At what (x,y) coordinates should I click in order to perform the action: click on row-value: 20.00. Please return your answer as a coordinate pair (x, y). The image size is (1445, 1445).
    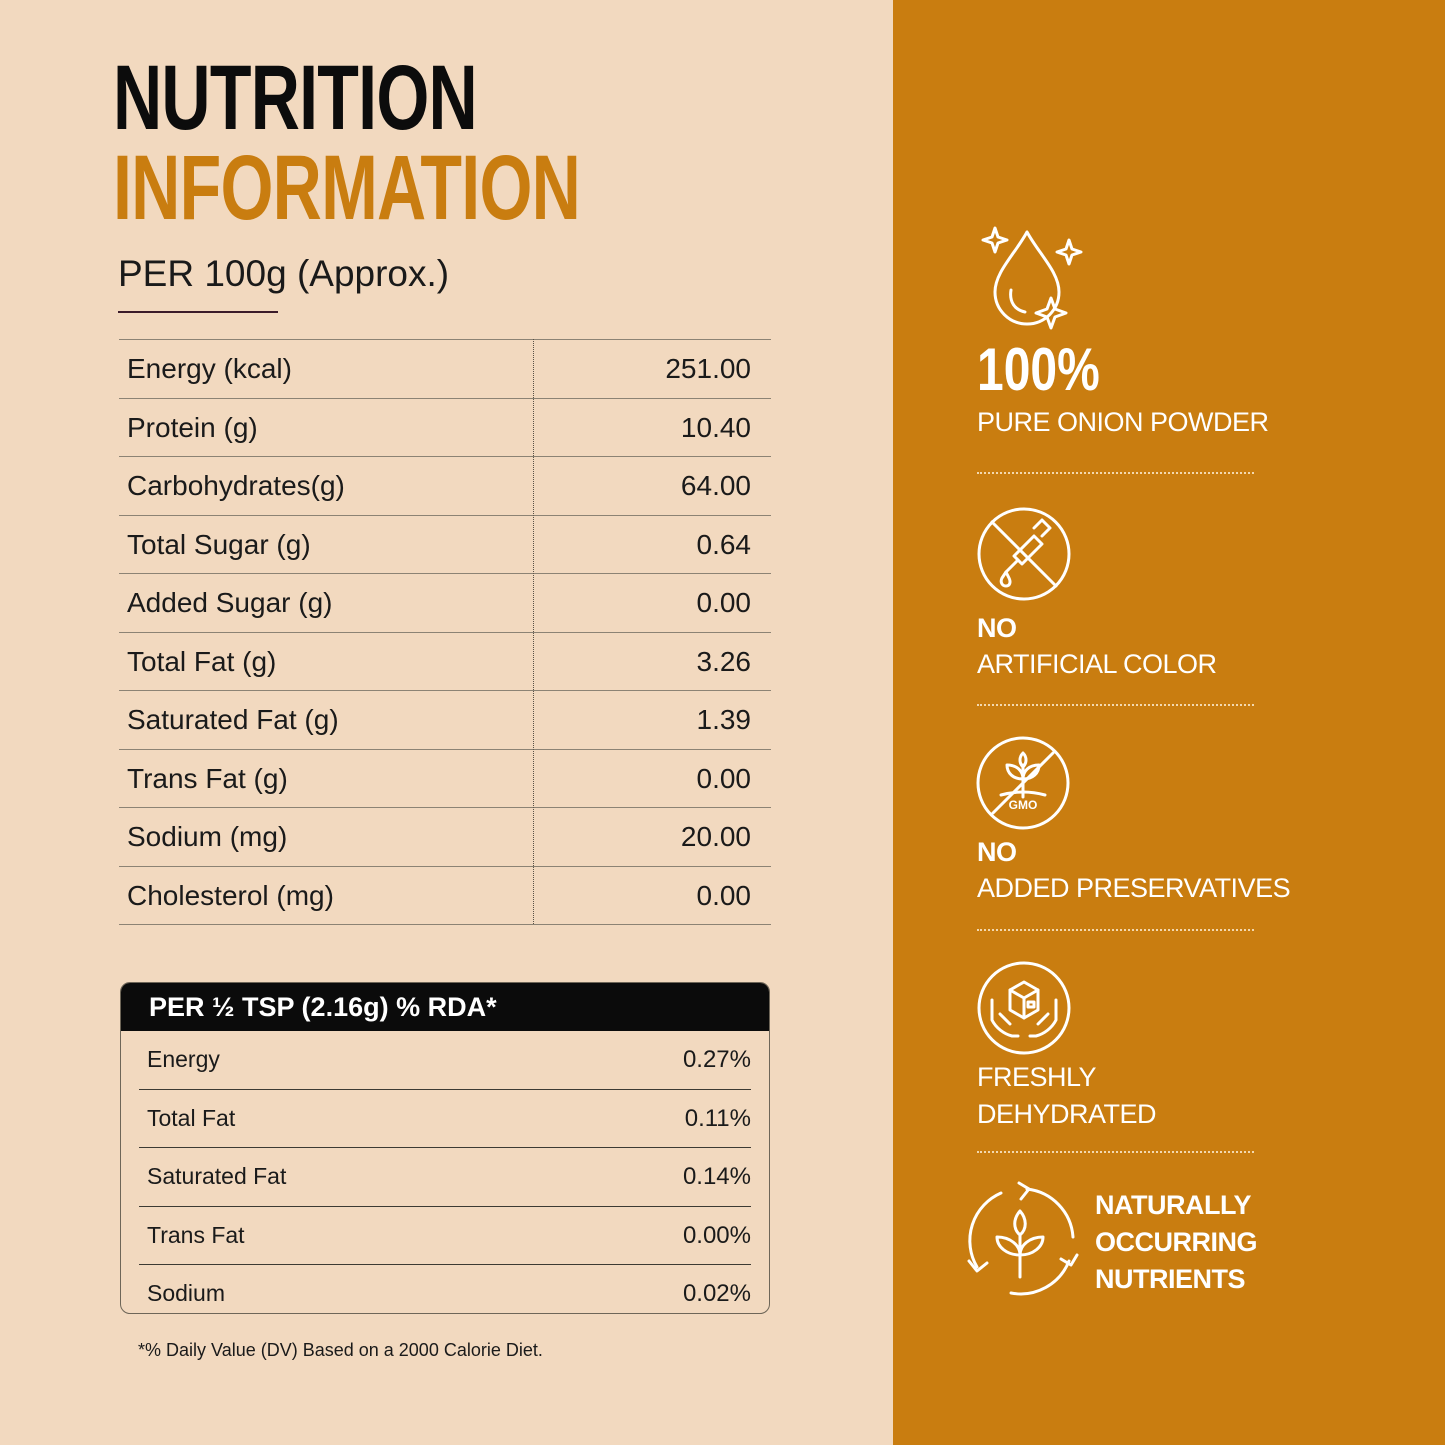
    Looking at the image, I should click on (715, 836).